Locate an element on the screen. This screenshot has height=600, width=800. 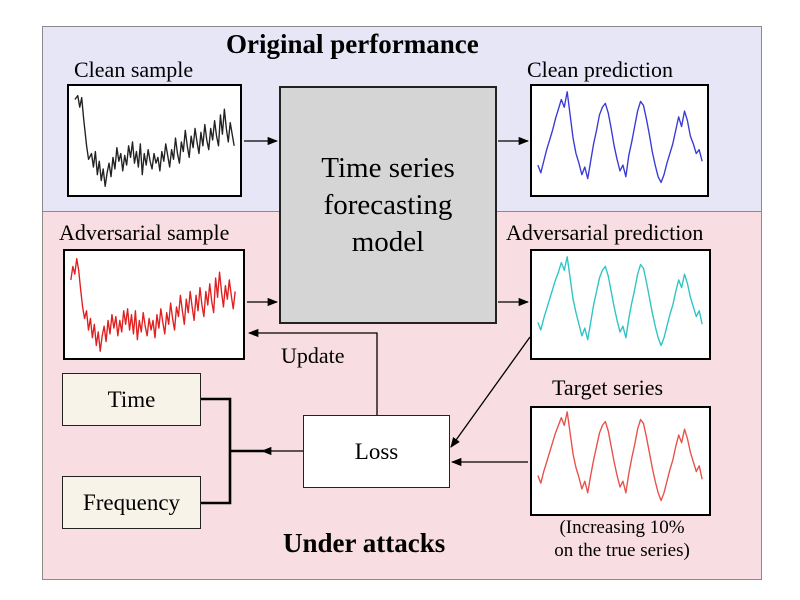
adversarial-prediction-label: Adversarial prediction is located at coordinates (605, 232).